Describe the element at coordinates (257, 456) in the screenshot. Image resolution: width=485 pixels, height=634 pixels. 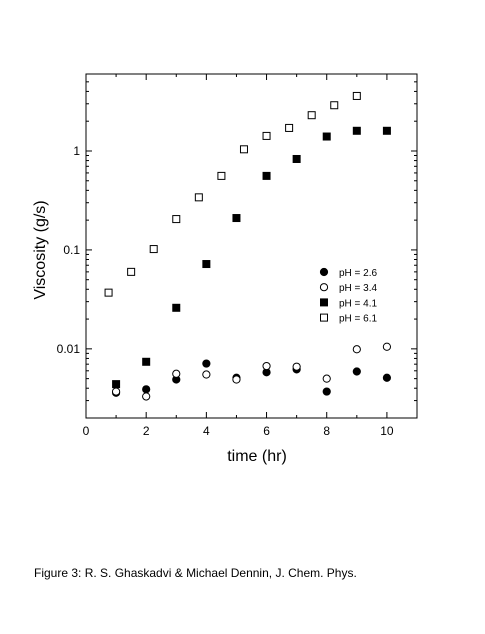
I see `x-axis-label: time (hr)` at that location.